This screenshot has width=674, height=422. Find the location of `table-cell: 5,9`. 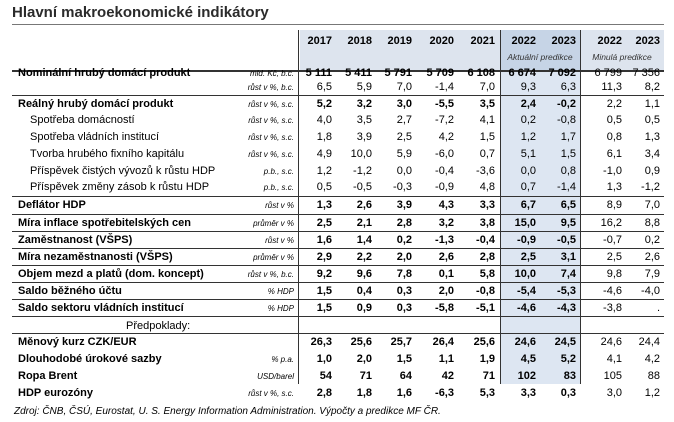

table-cell: 5,9 is located at coordinates (364, 87).